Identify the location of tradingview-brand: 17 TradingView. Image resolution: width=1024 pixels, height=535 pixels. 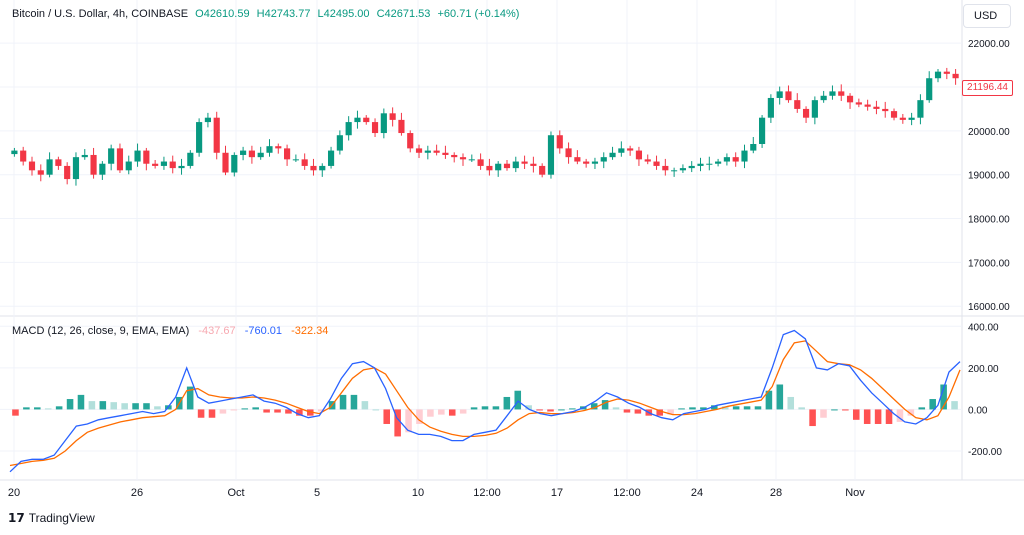
(51, 518).